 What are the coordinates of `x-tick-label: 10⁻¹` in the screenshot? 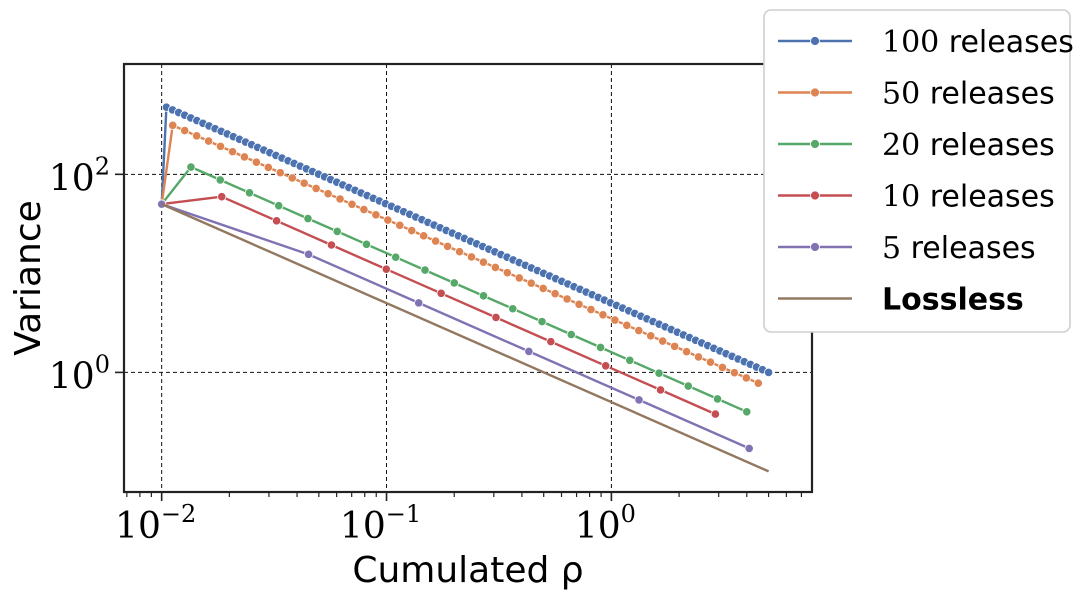 It's located at (380, 523).